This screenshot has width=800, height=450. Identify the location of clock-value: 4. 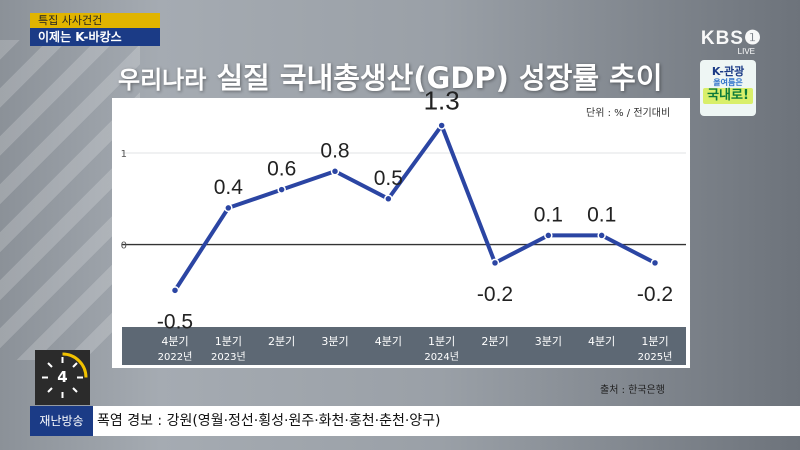
(62, 377).